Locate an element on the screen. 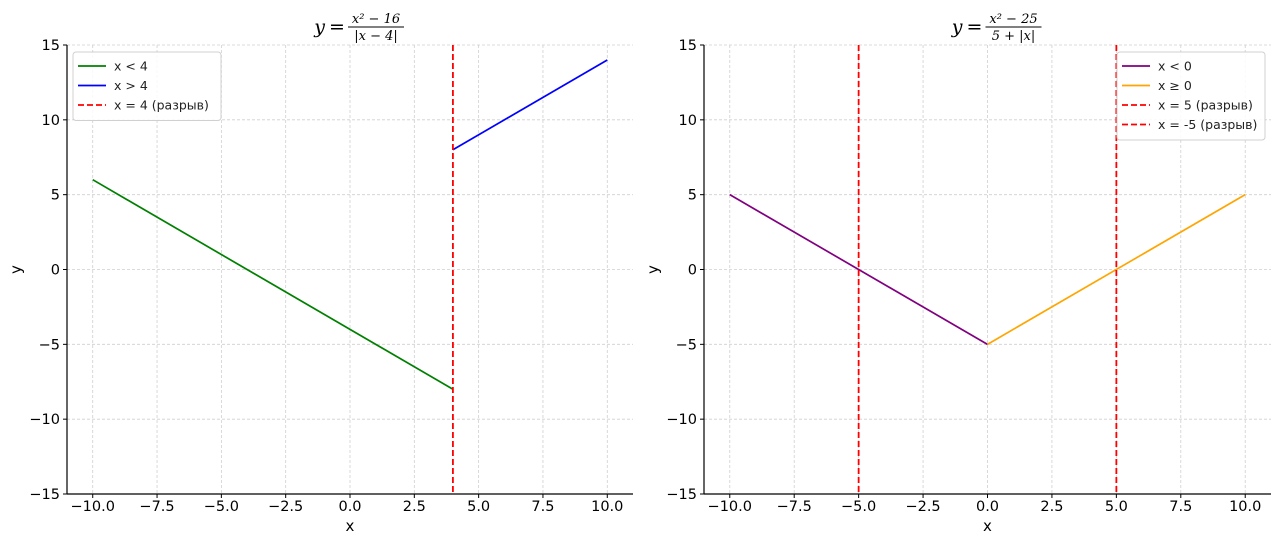  legend-entry-label: x < 4 is located at coordinates (131, 66).